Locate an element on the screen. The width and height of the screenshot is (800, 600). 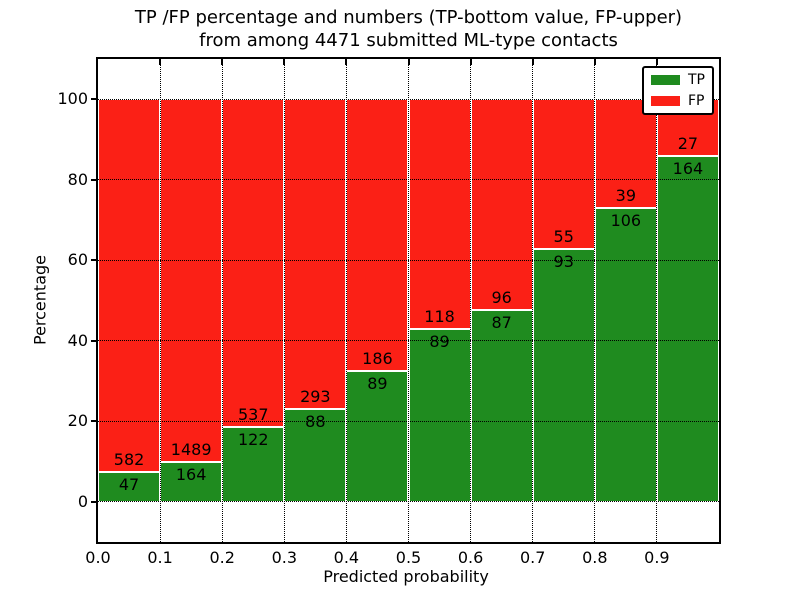
tp-count-label: 88 is located at coordinates (315, 421).